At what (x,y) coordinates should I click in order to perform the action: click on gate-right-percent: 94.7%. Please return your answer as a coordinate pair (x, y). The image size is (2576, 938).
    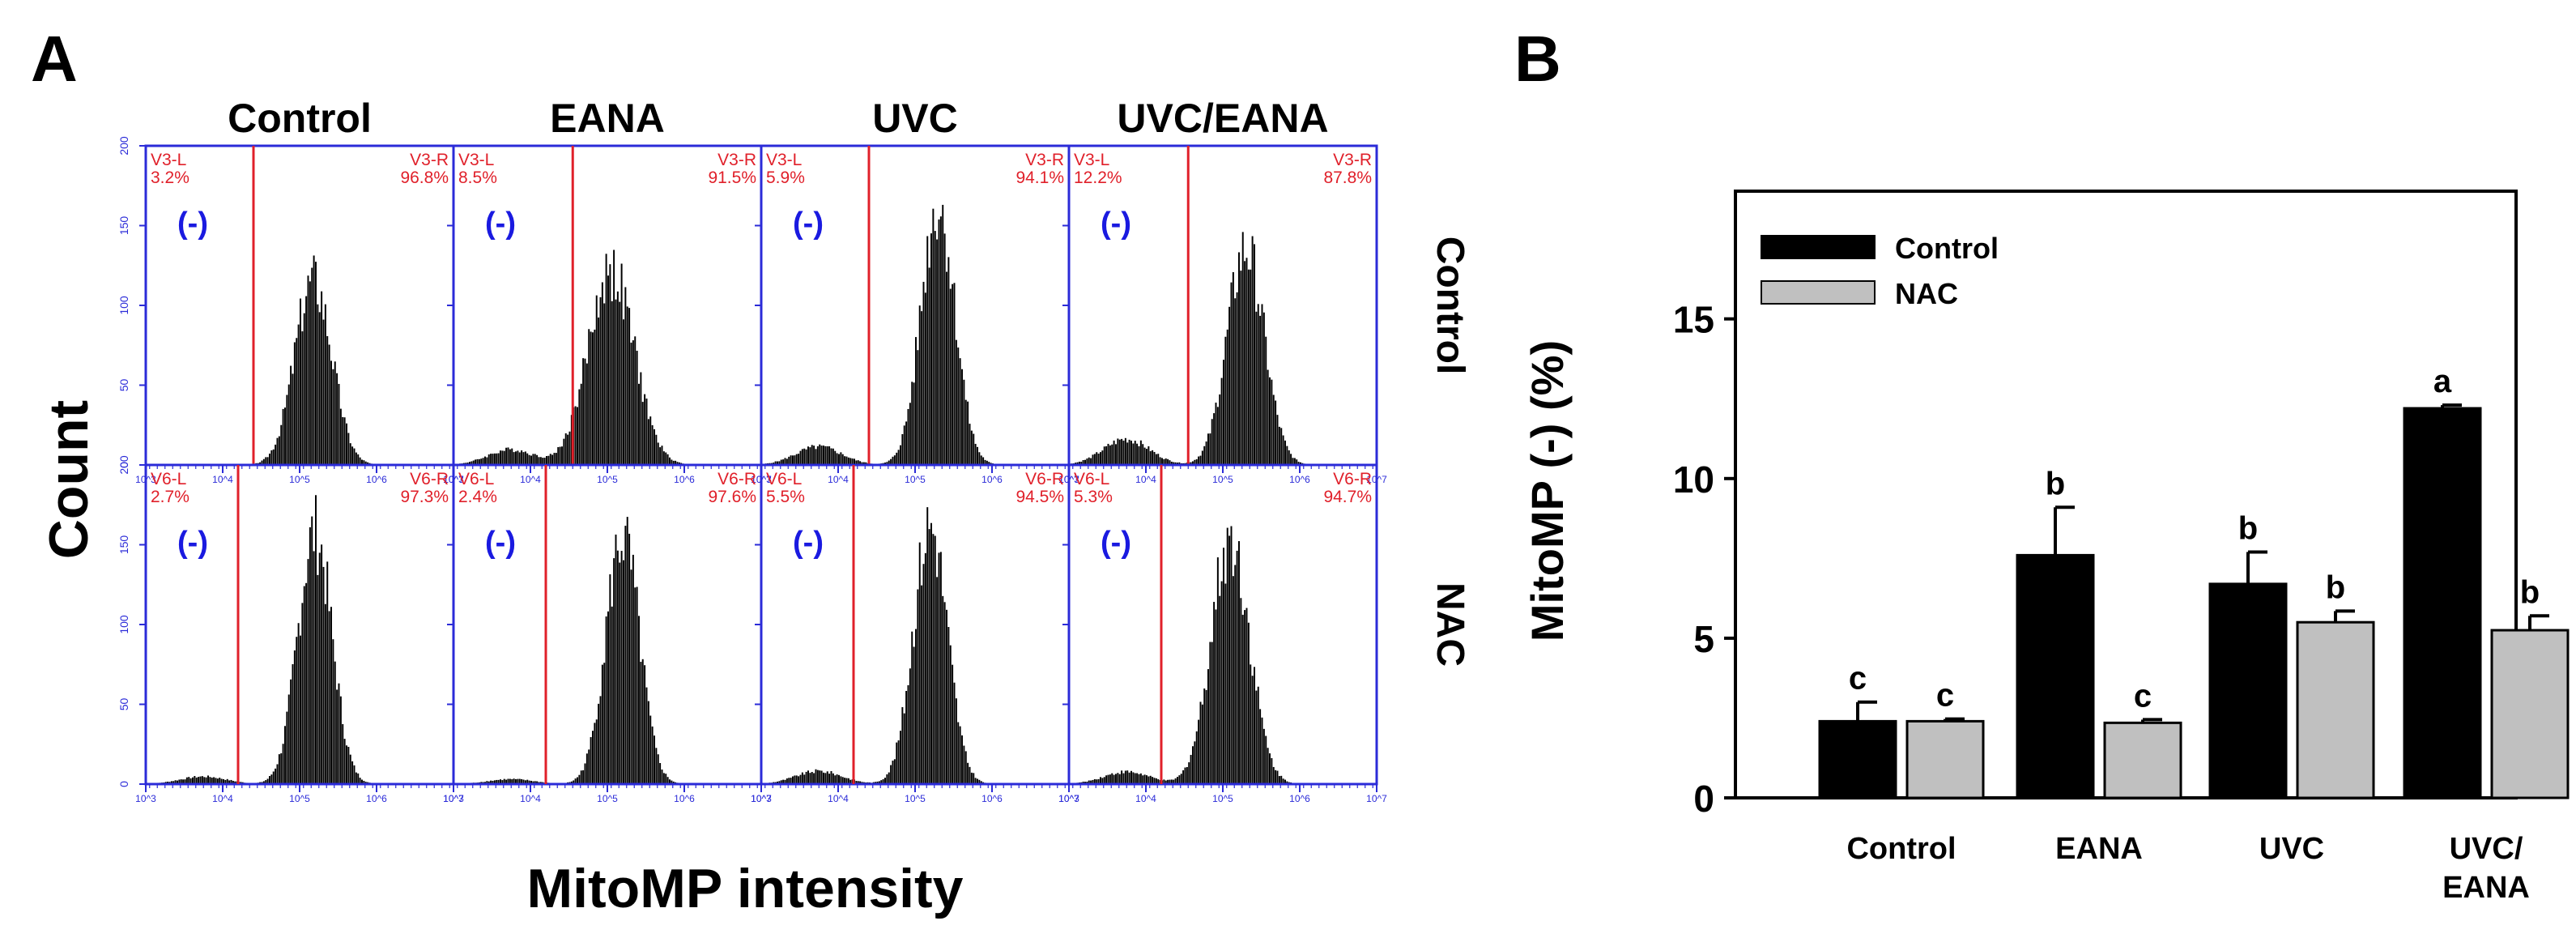
    Looking at the image, I should click on (1347, 497).